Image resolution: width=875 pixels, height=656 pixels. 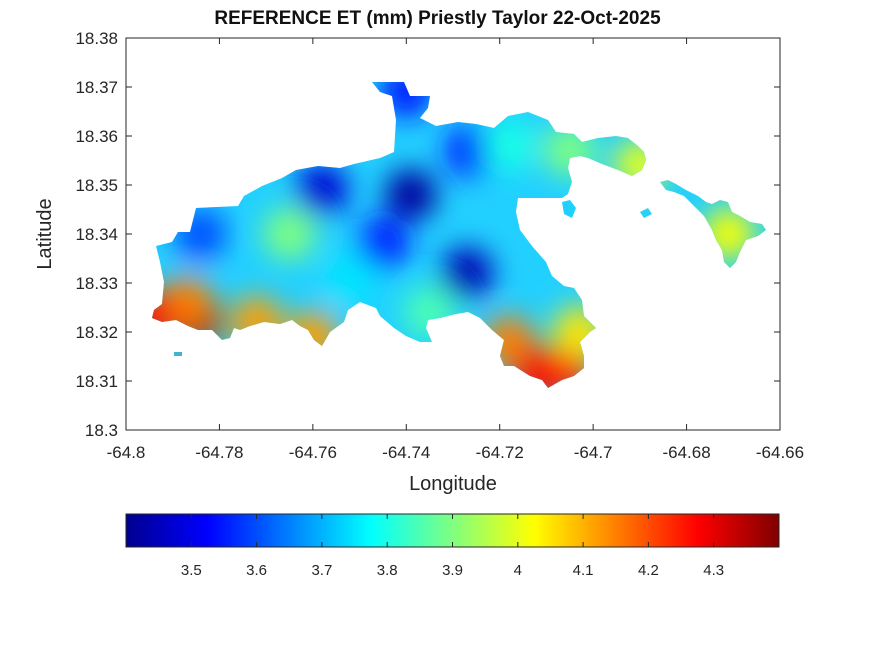 I want to click on y-axis-label: Latitude, so click(x=45, y=233).